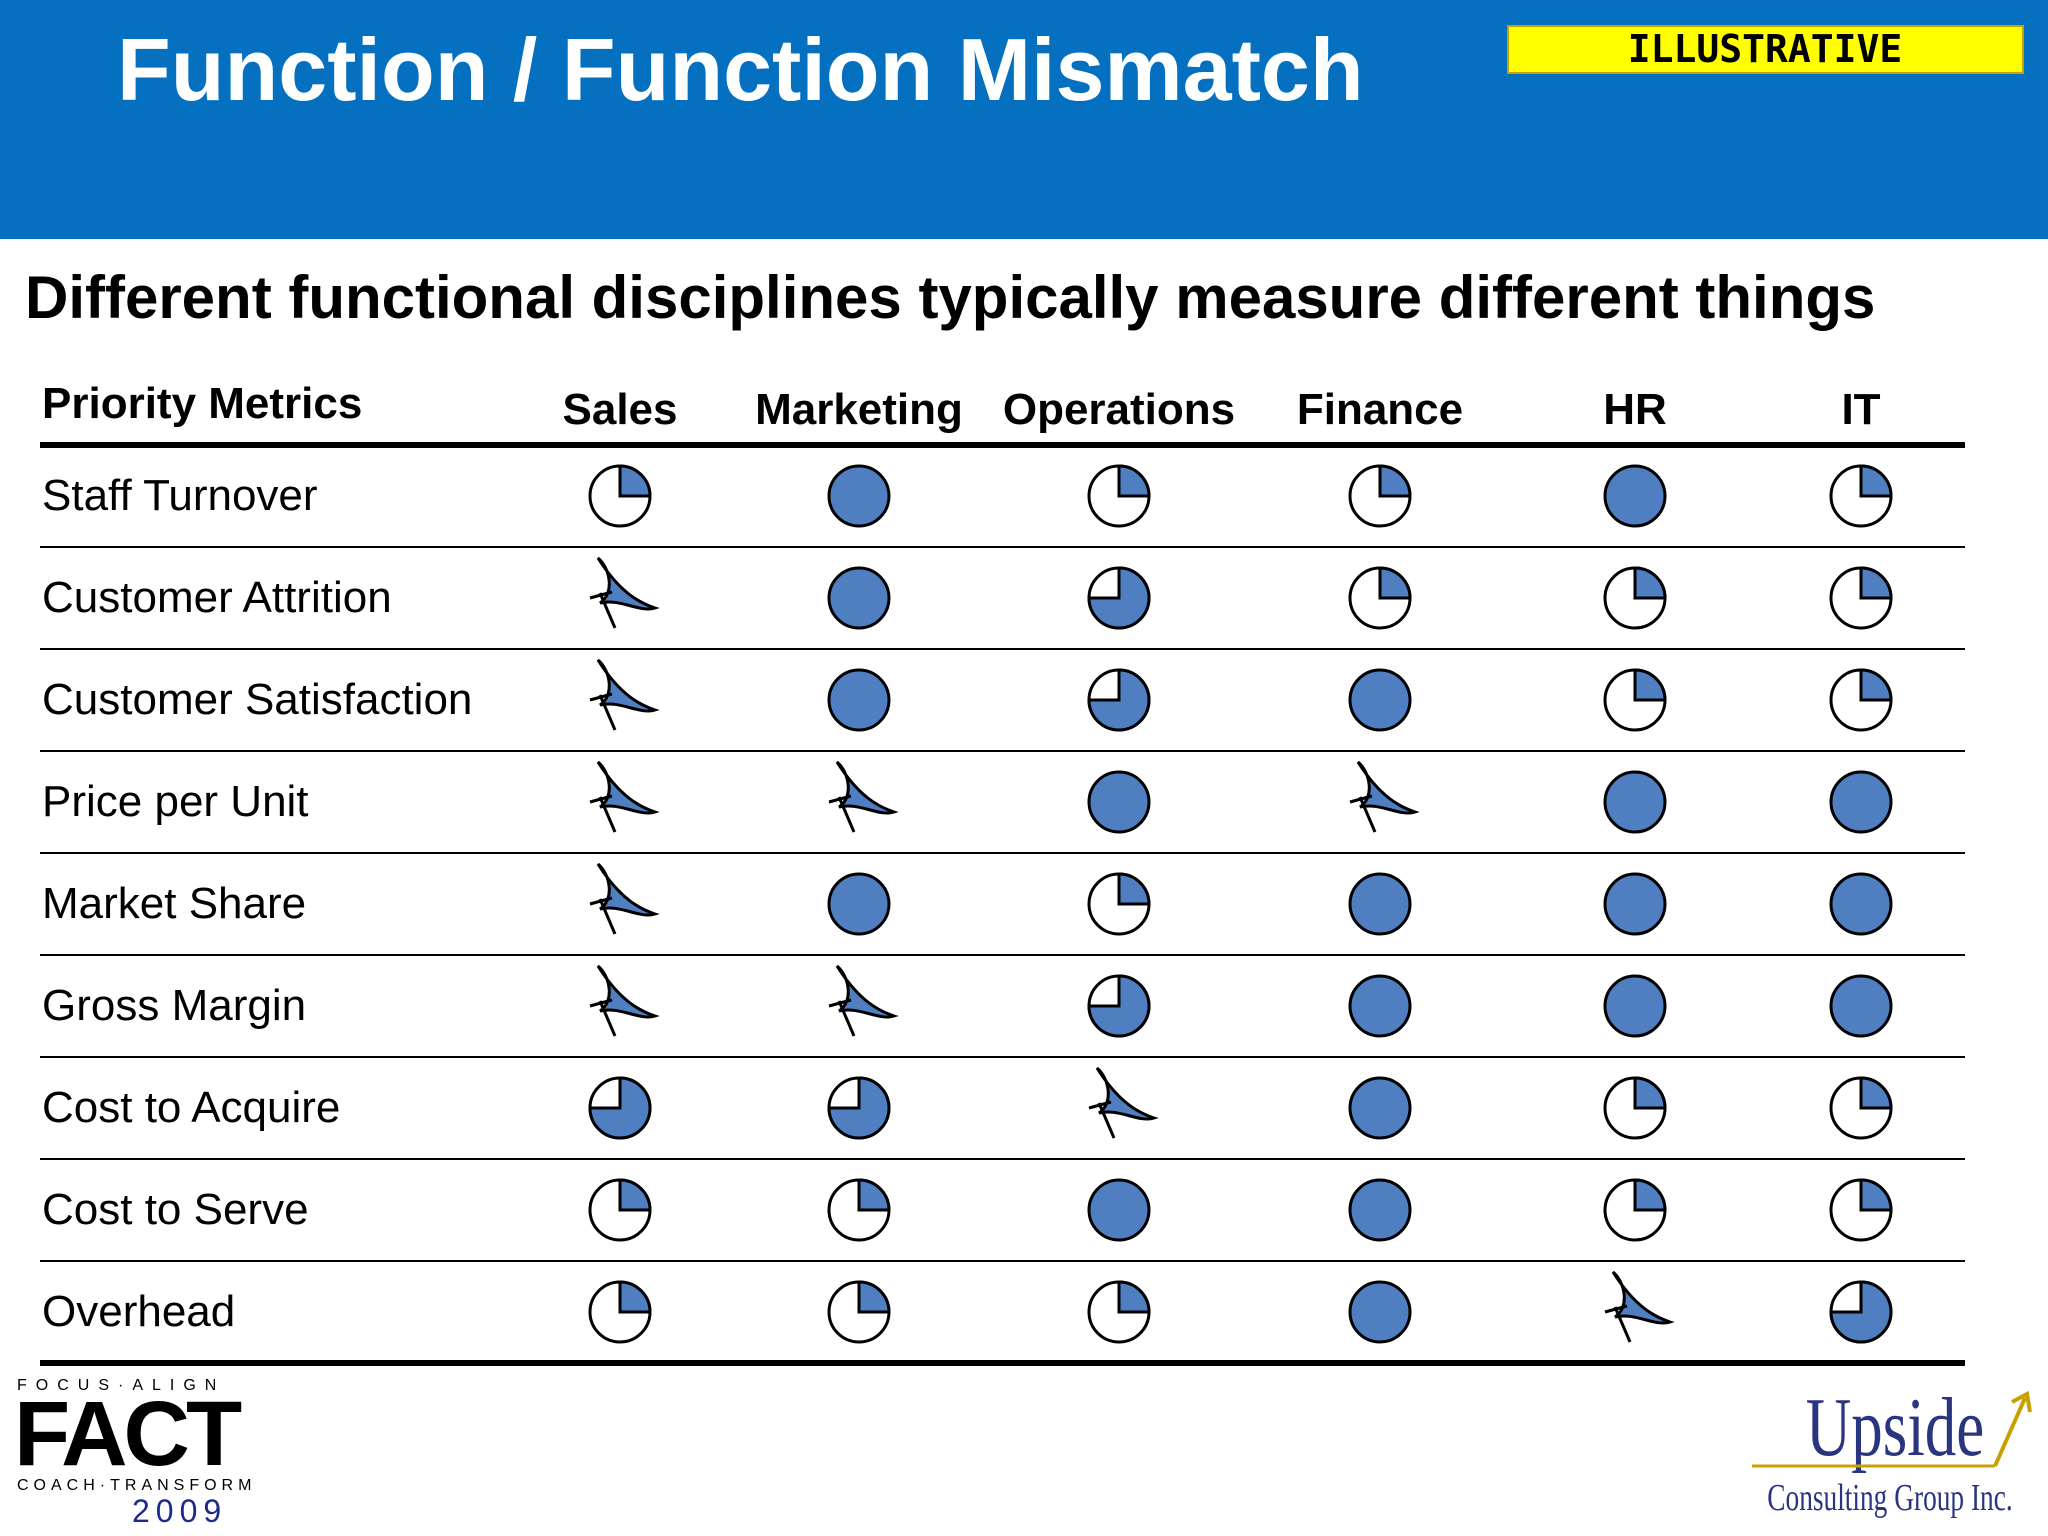 This screenshot has width=2048, height=1536. What do you see at coordinates (202, 403) in the screenshot?
I see `column-header: Priority Metrics` at bounding box center [202, 403].